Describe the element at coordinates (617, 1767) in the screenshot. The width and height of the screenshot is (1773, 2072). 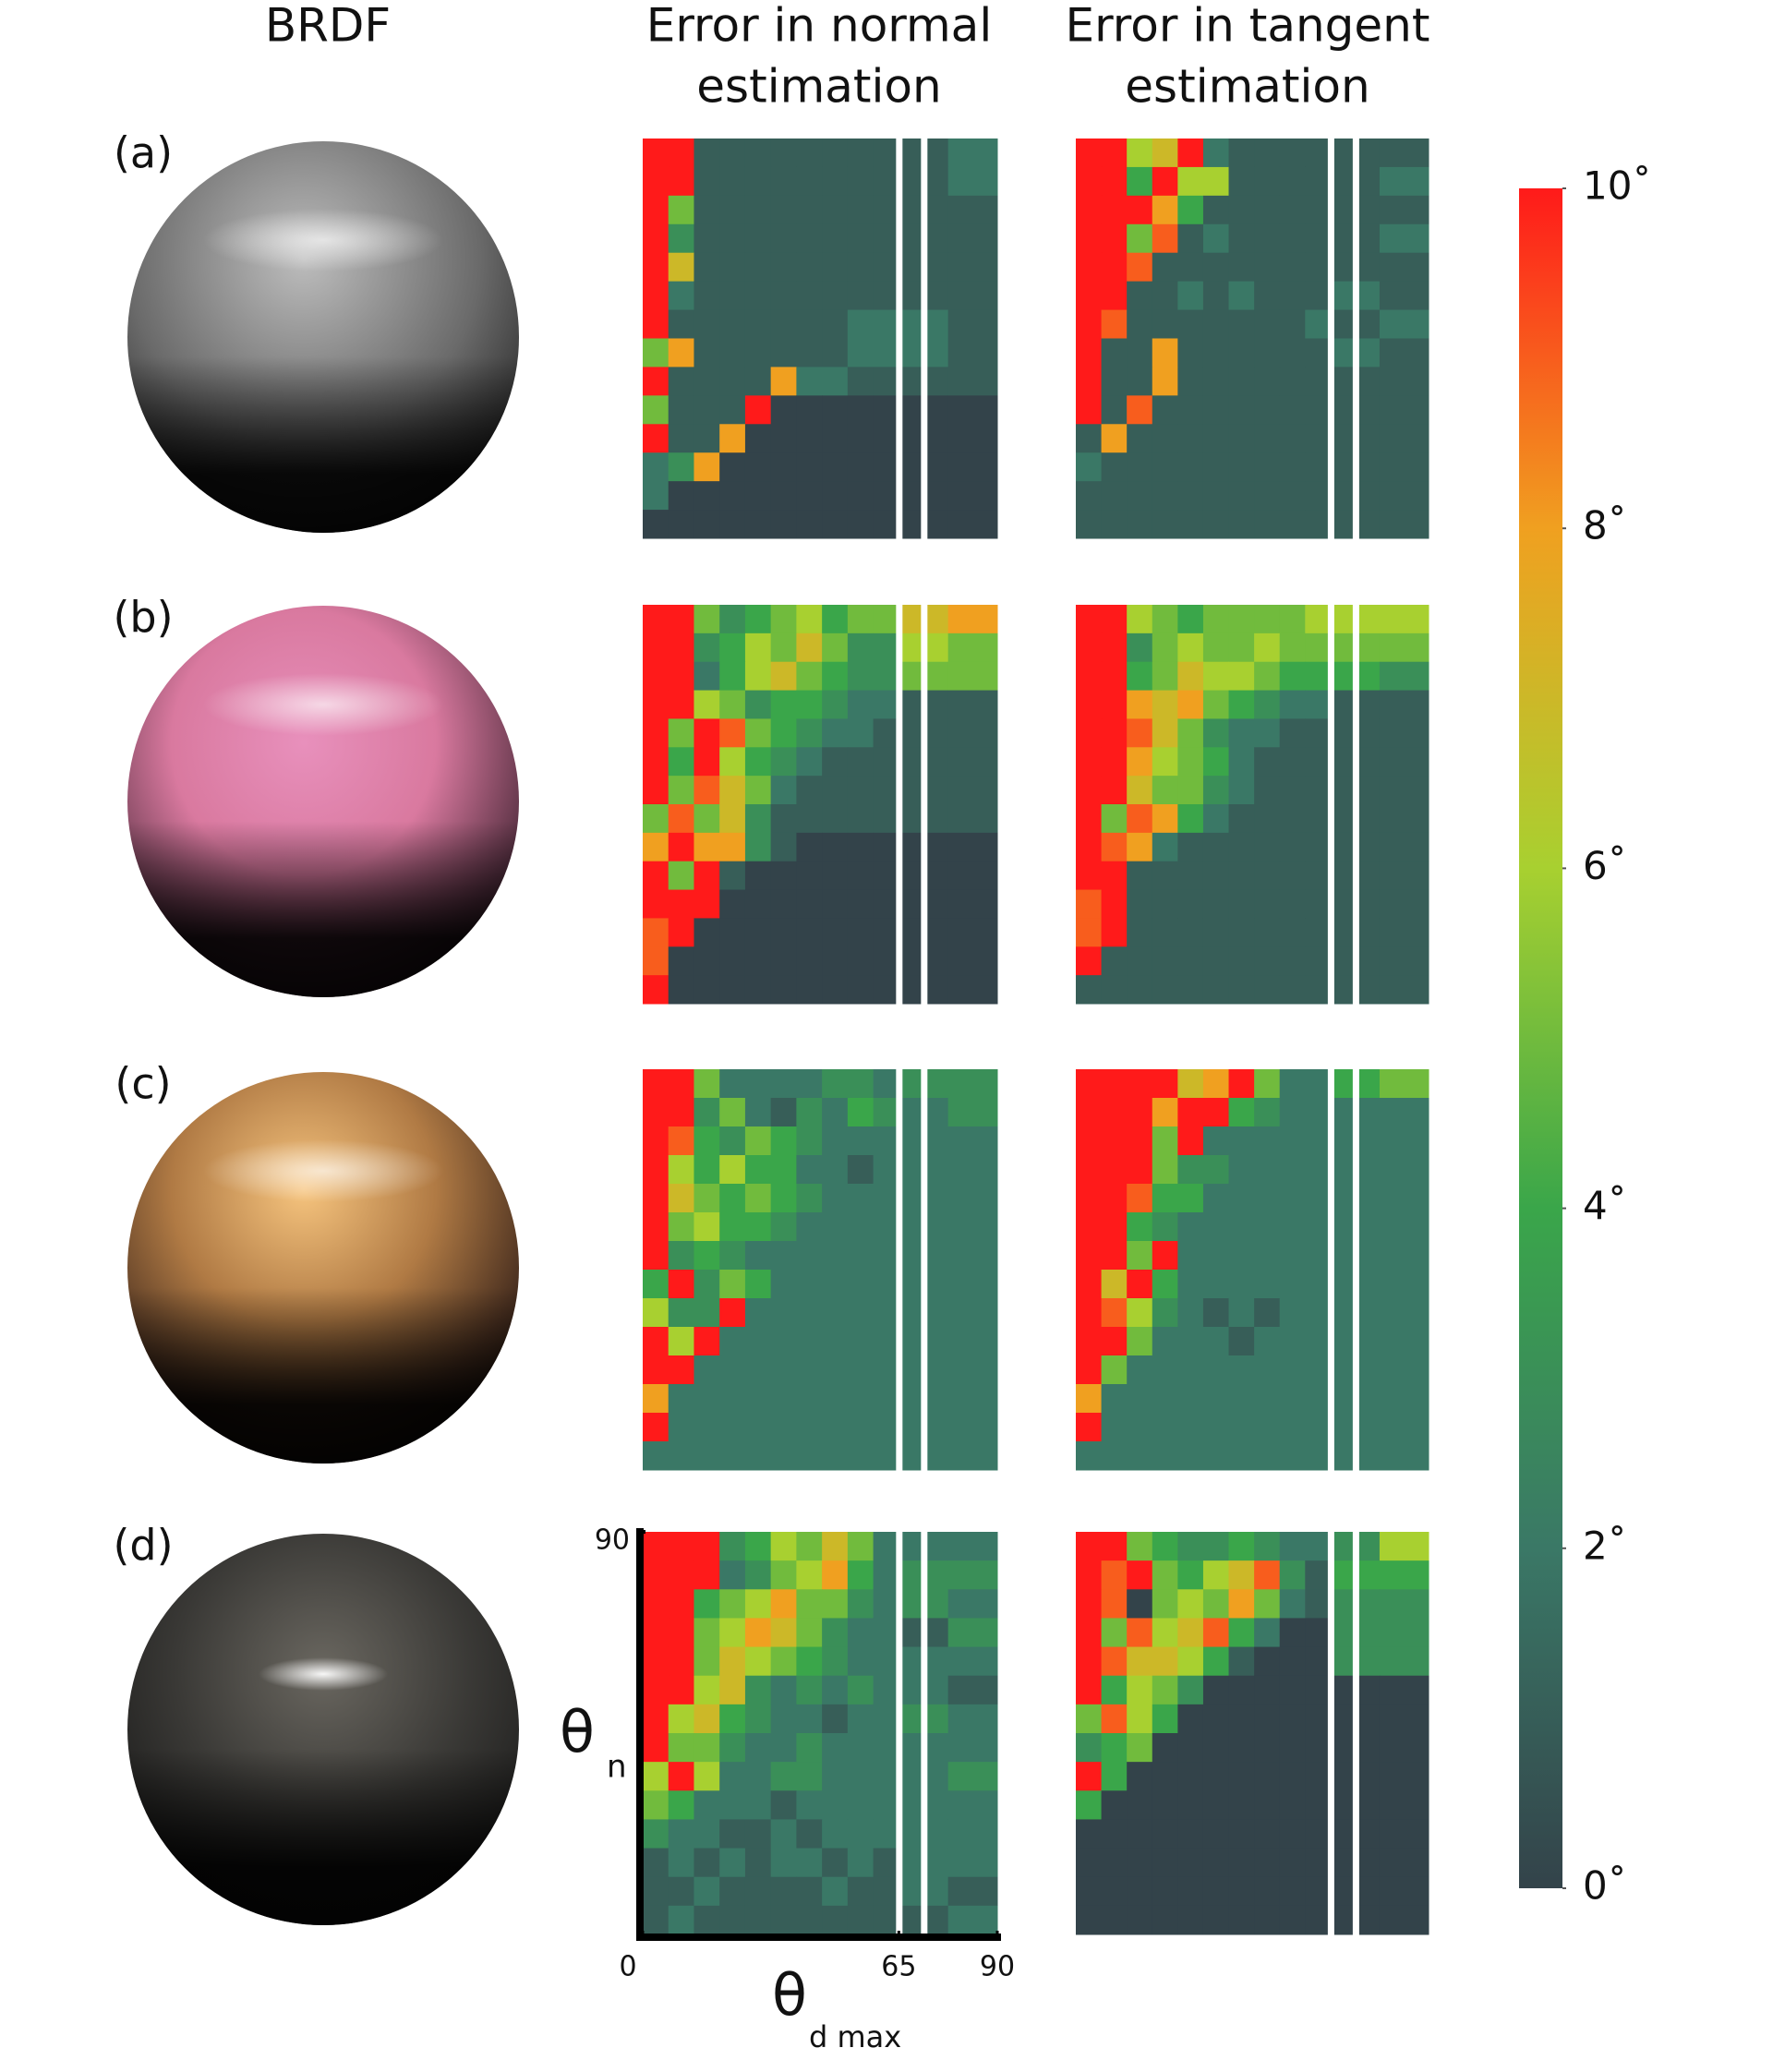
I see `y-axis-subscript: n` at that location.